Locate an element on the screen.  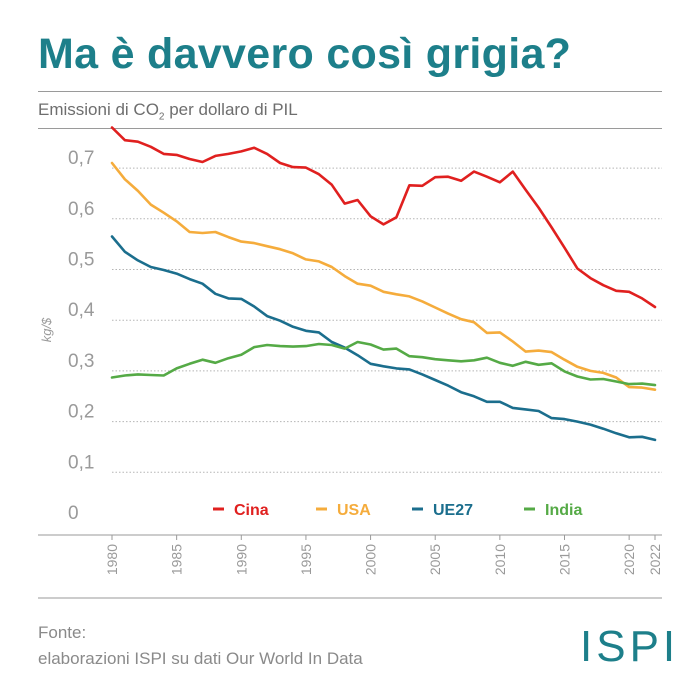
subtitle-subscript: 2 is located at coordinates (161, 117).